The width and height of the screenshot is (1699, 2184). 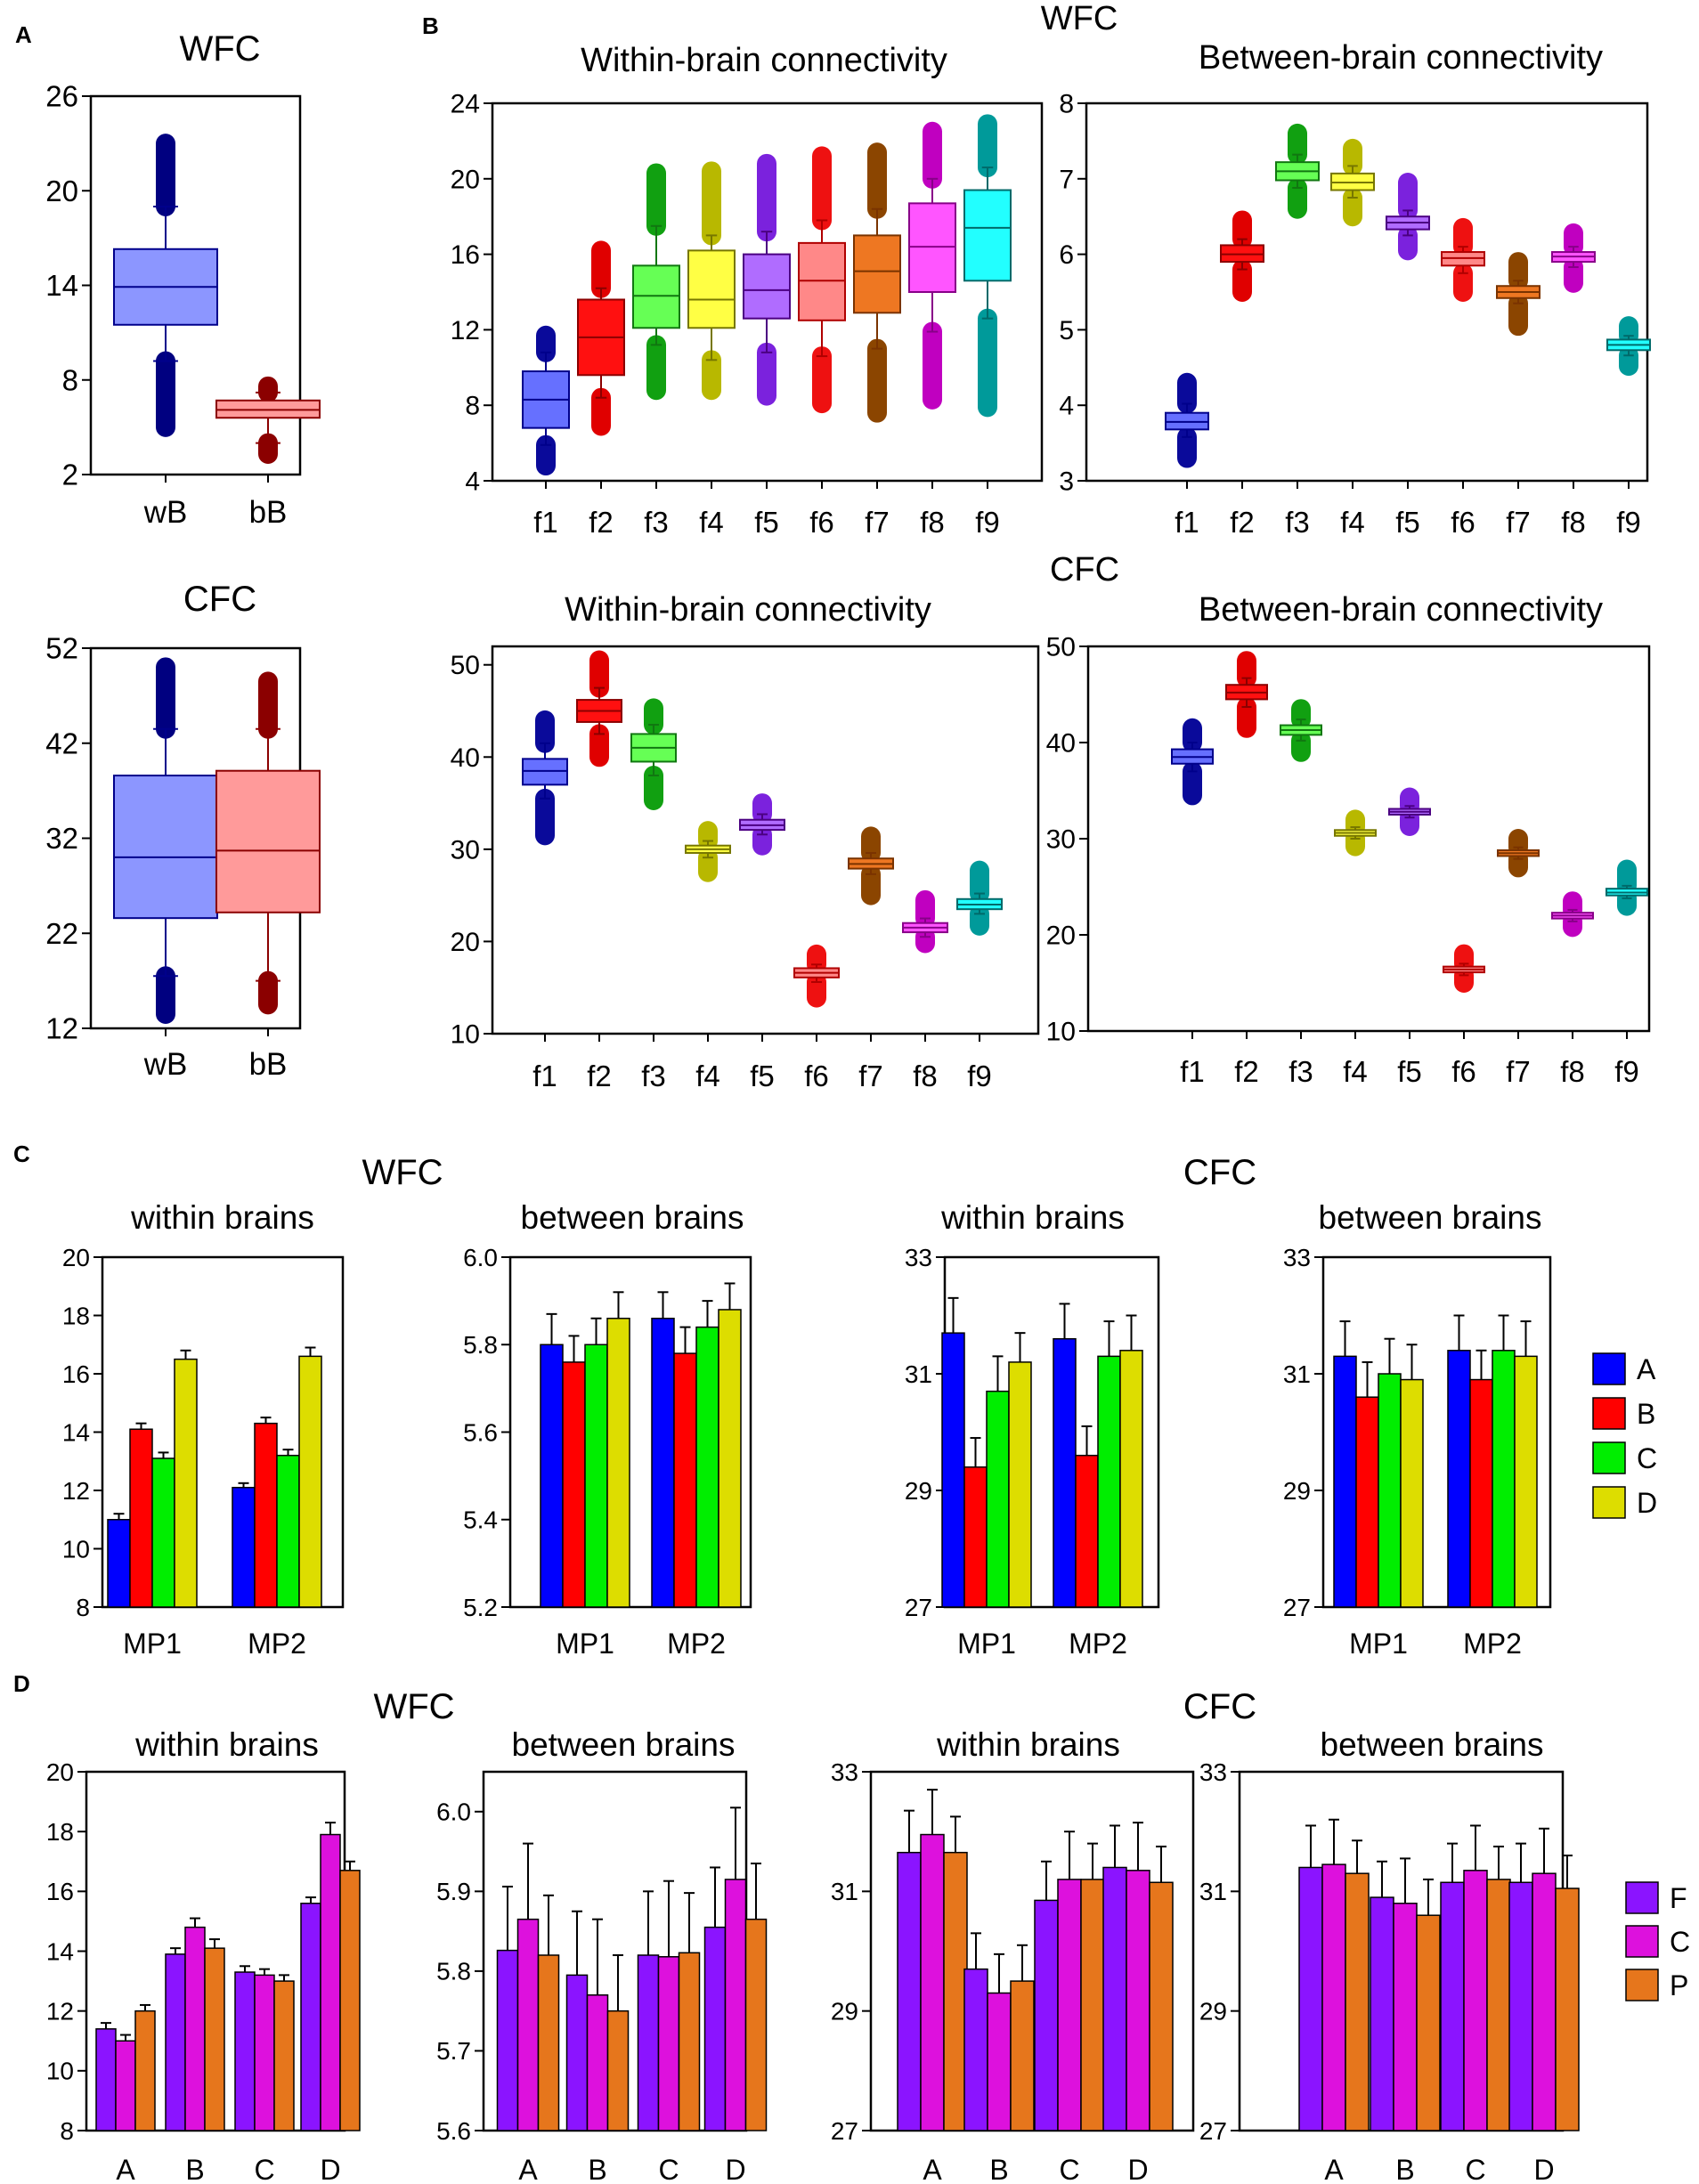 I want to click on x-category-label: wB, so click(x=165, y=1064).